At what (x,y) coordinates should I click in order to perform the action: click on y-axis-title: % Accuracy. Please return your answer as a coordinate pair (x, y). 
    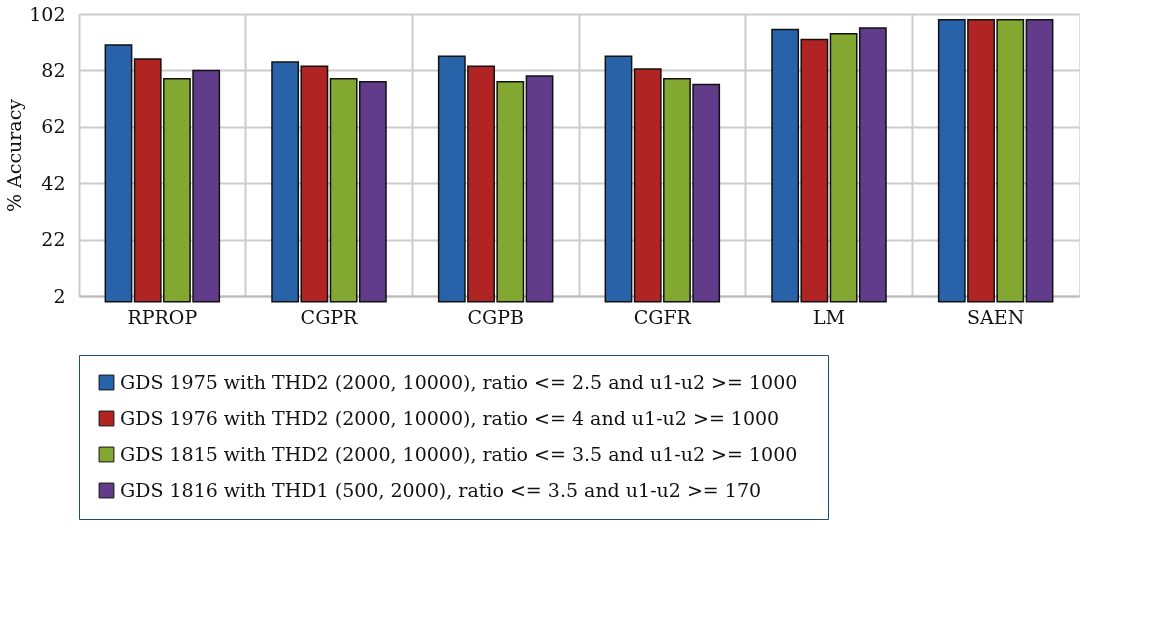
    Looking at the image, I should click on (14, 155).